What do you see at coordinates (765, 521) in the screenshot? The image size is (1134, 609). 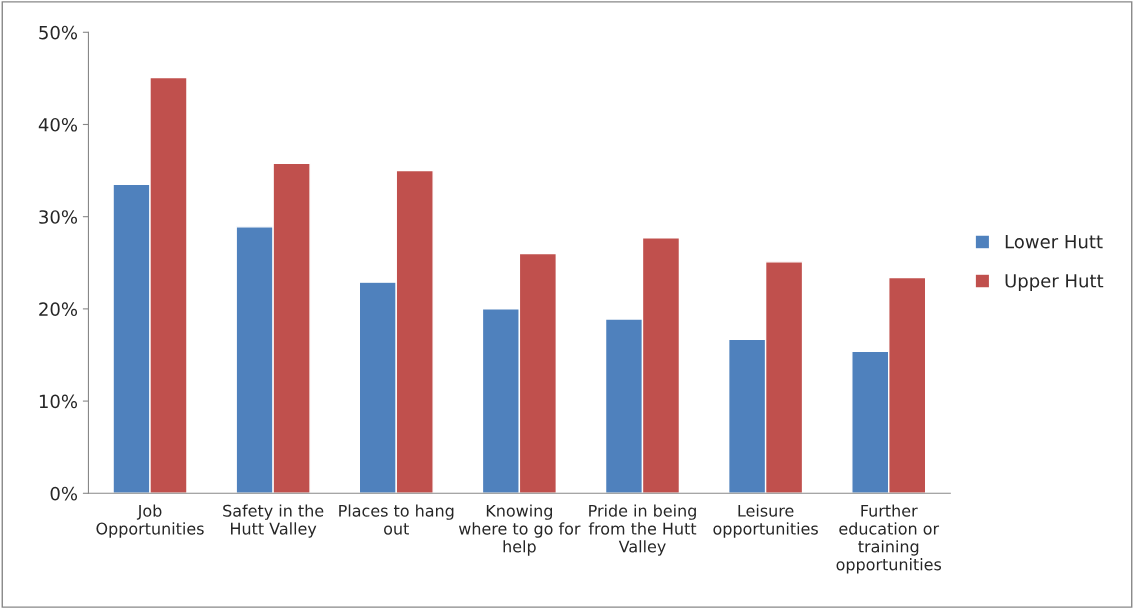 I see `x-tick-label: Leisure opportunities` at bounding box center [765, 521].